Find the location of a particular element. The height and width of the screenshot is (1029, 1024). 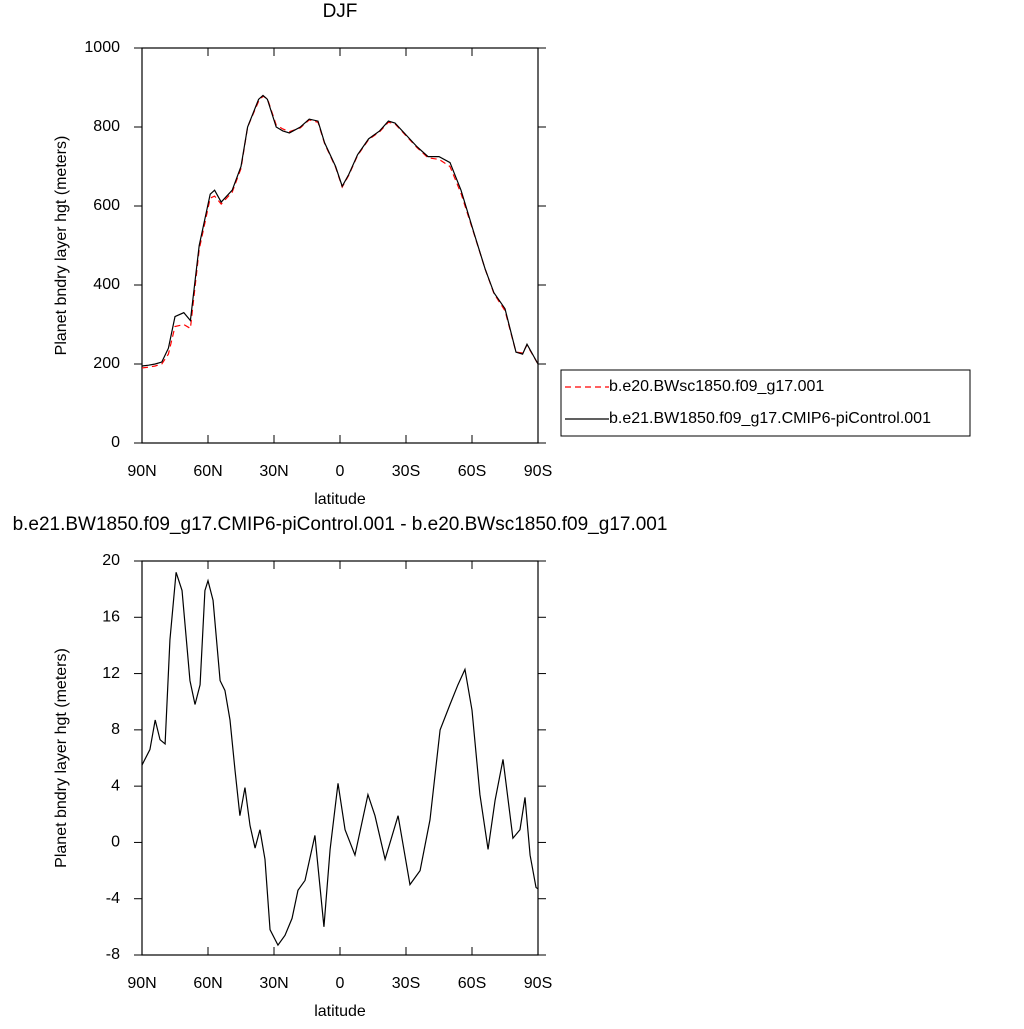

legend-label: b.e21.BW1850.f09_g17.CMIP6-piControl.001 is located at coordinates (770, 418).